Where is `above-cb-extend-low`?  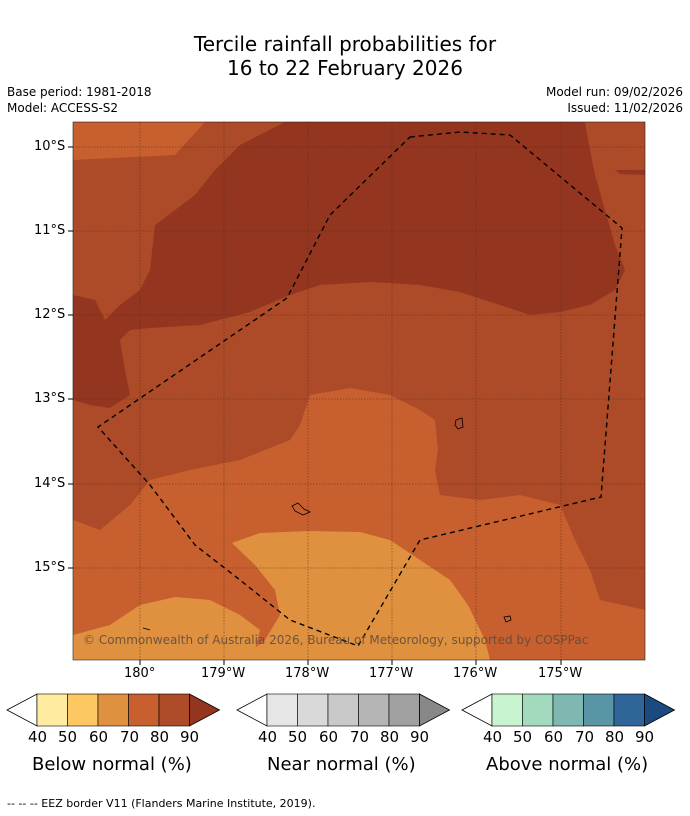
above-cb-extend-low is located at coordinates (477, 710).